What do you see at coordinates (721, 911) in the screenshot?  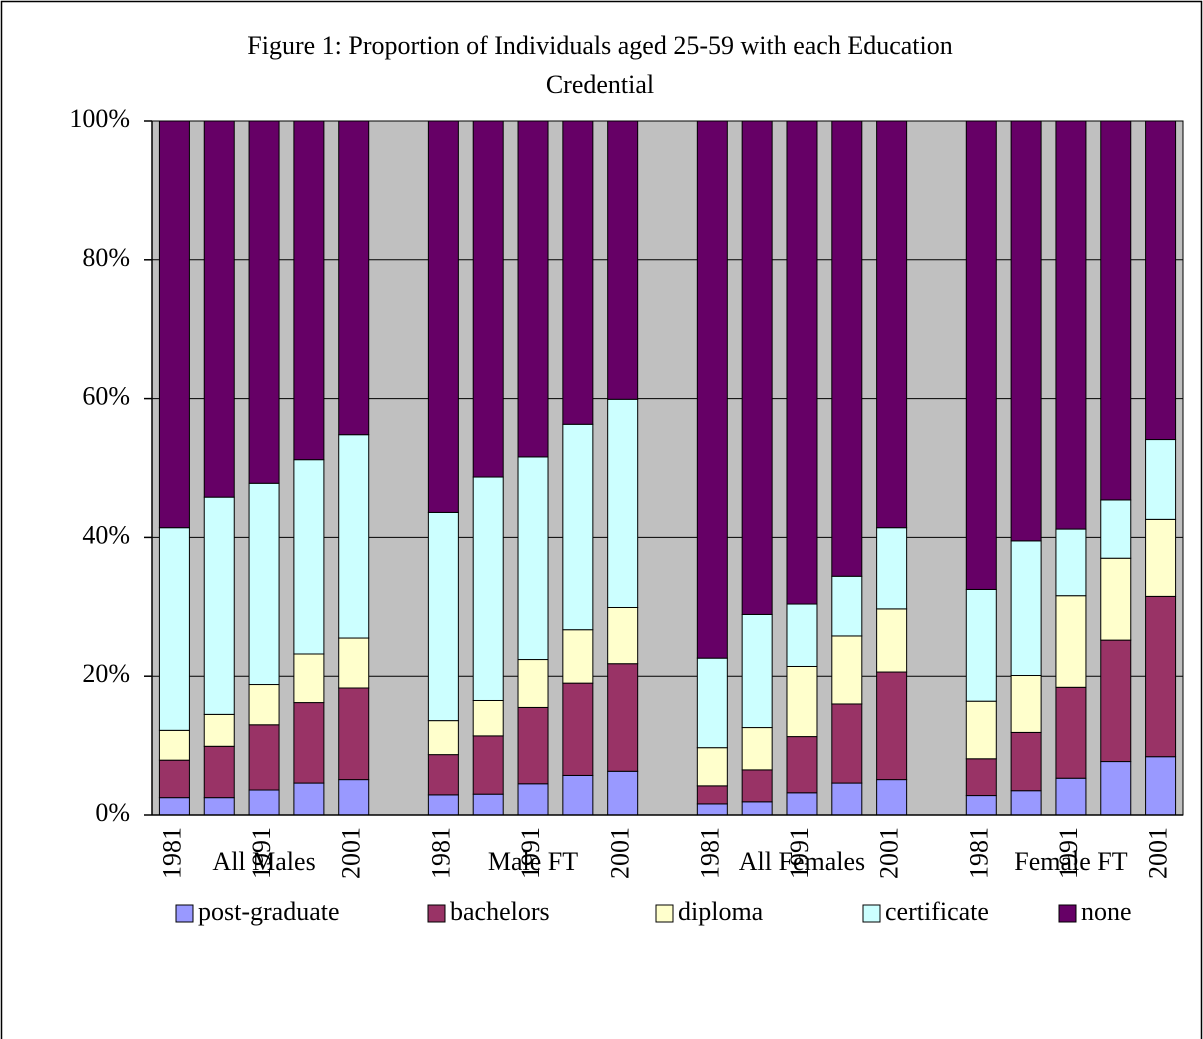 I see `legend-label: diploma` at bounding box center [721, 911].